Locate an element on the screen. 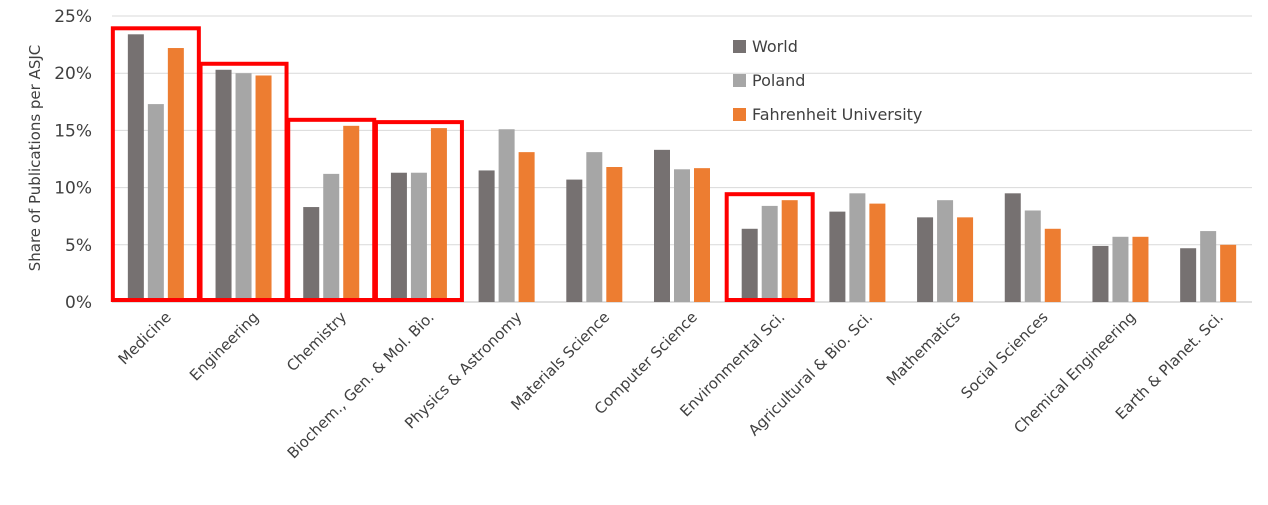 The width and height of the screenshot is (1268, 505). y-axis: 0% 5% 10% 15% 20% 25% is located at coordinates (73, 160).